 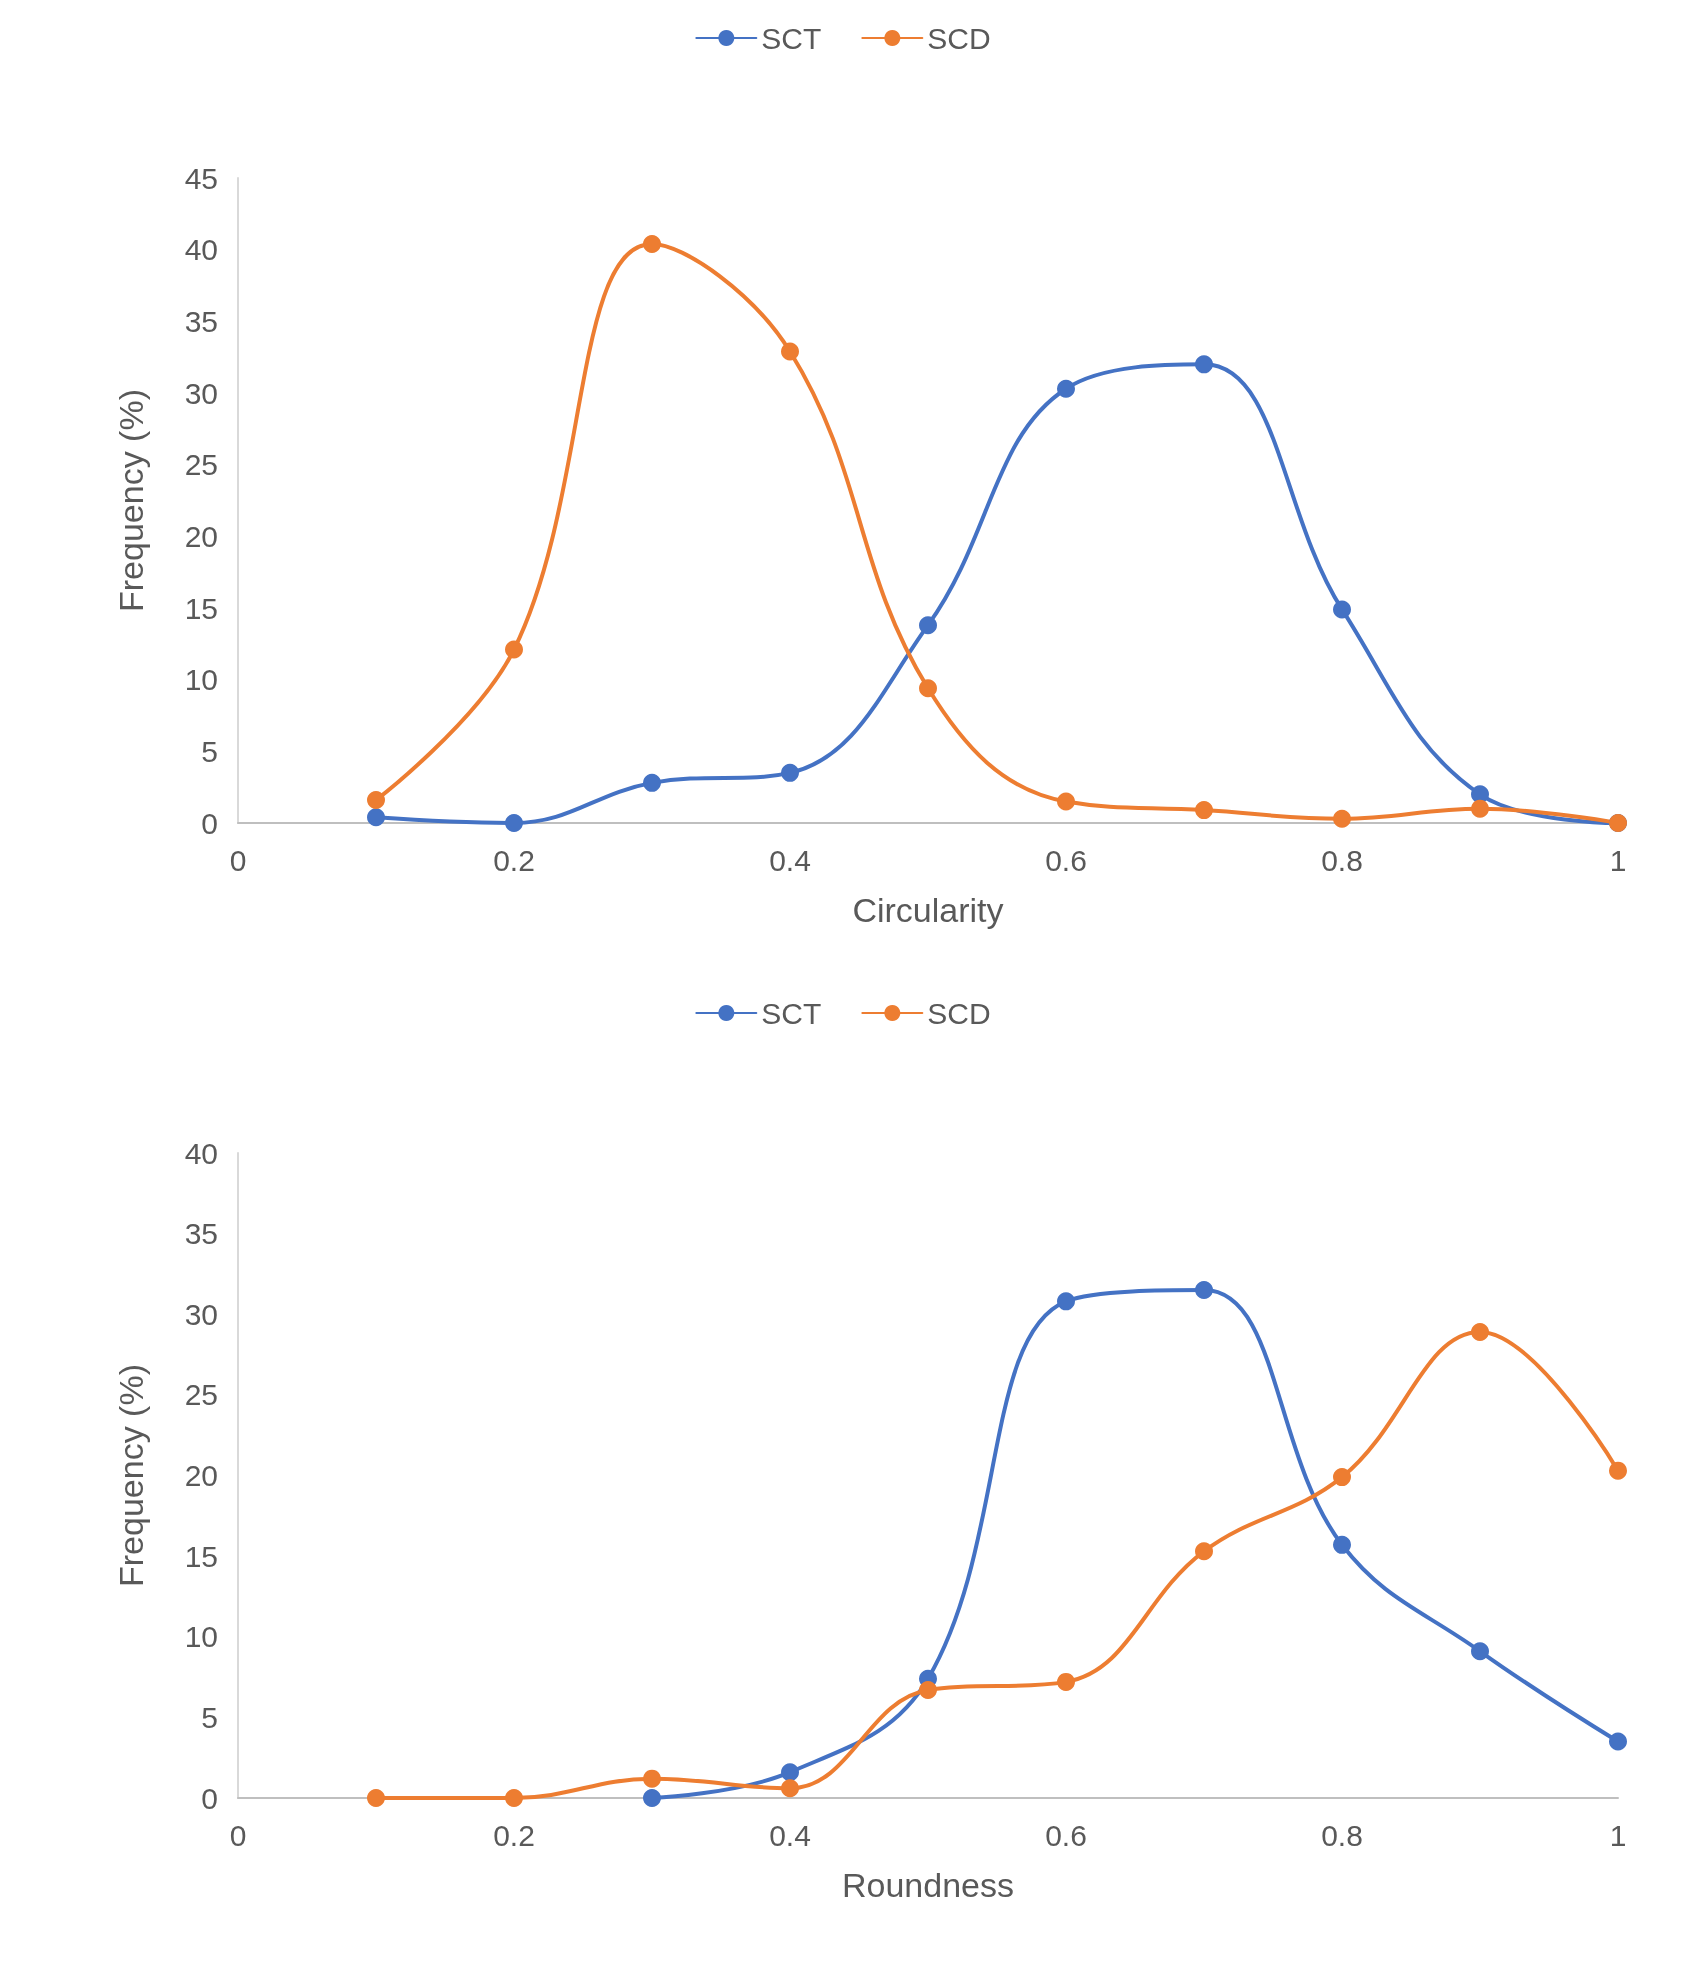 I want to click on y-tick-label: 45, so click(x=201, y=178).